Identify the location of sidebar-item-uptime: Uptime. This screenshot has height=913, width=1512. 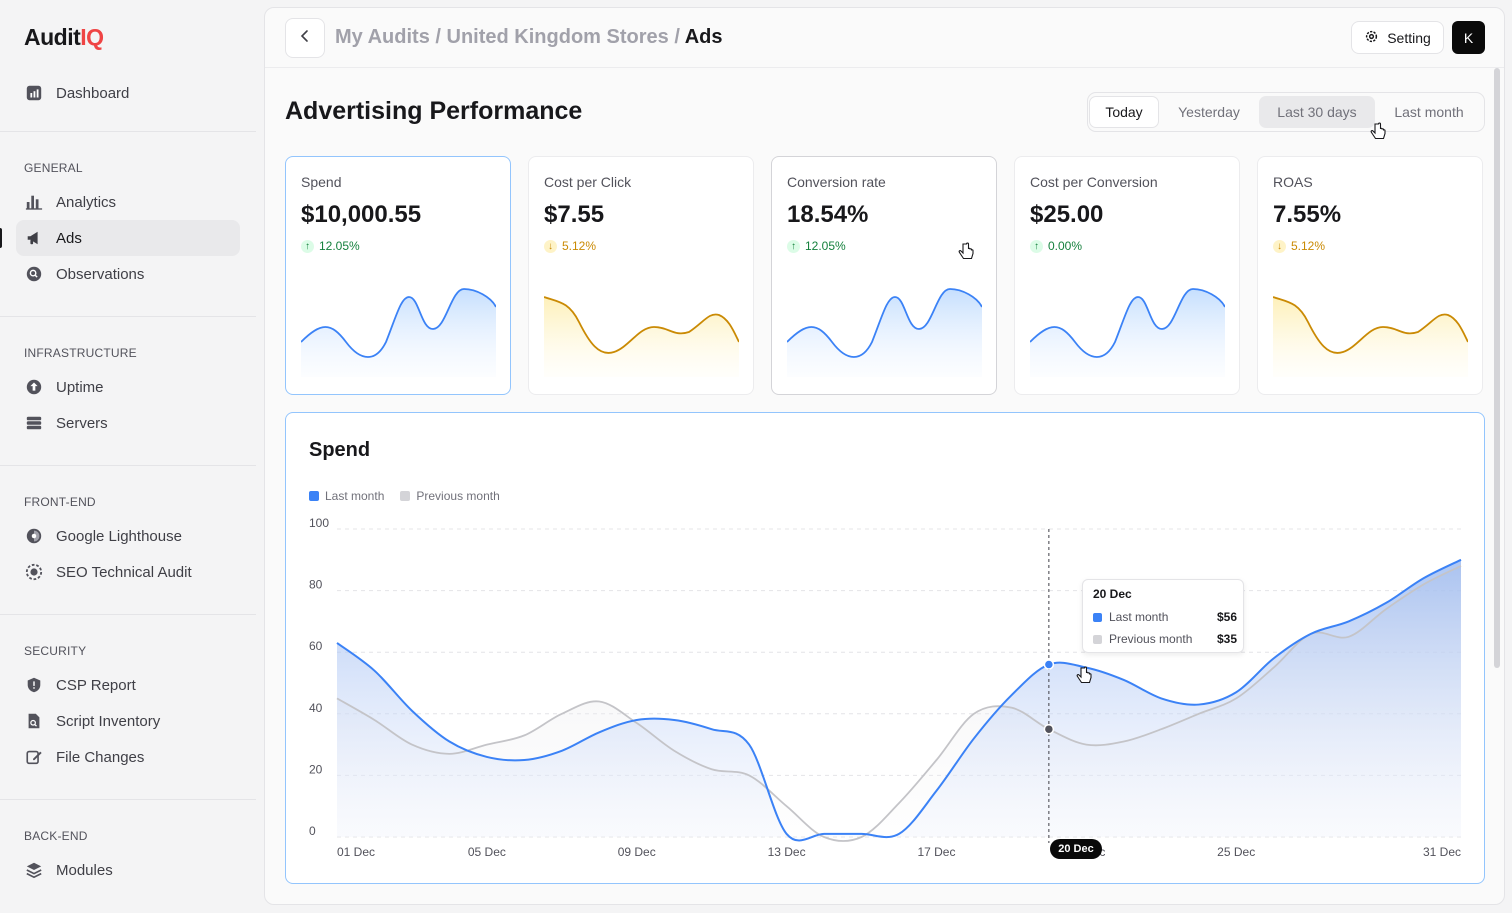
(128, 387).